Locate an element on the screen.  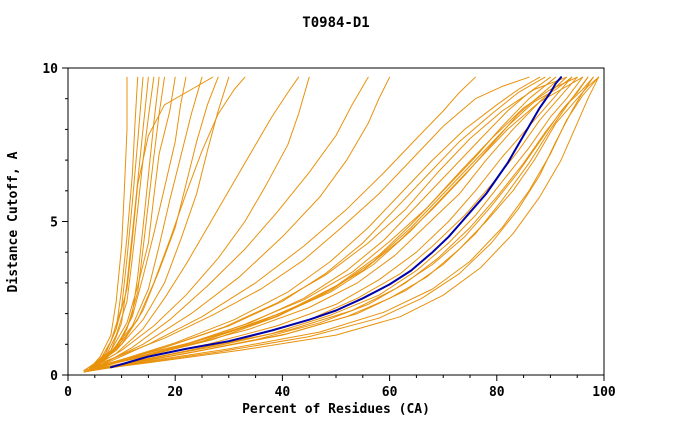
x-axis-label: Percent of Residues (CA) is located at coordinates (336, 409).